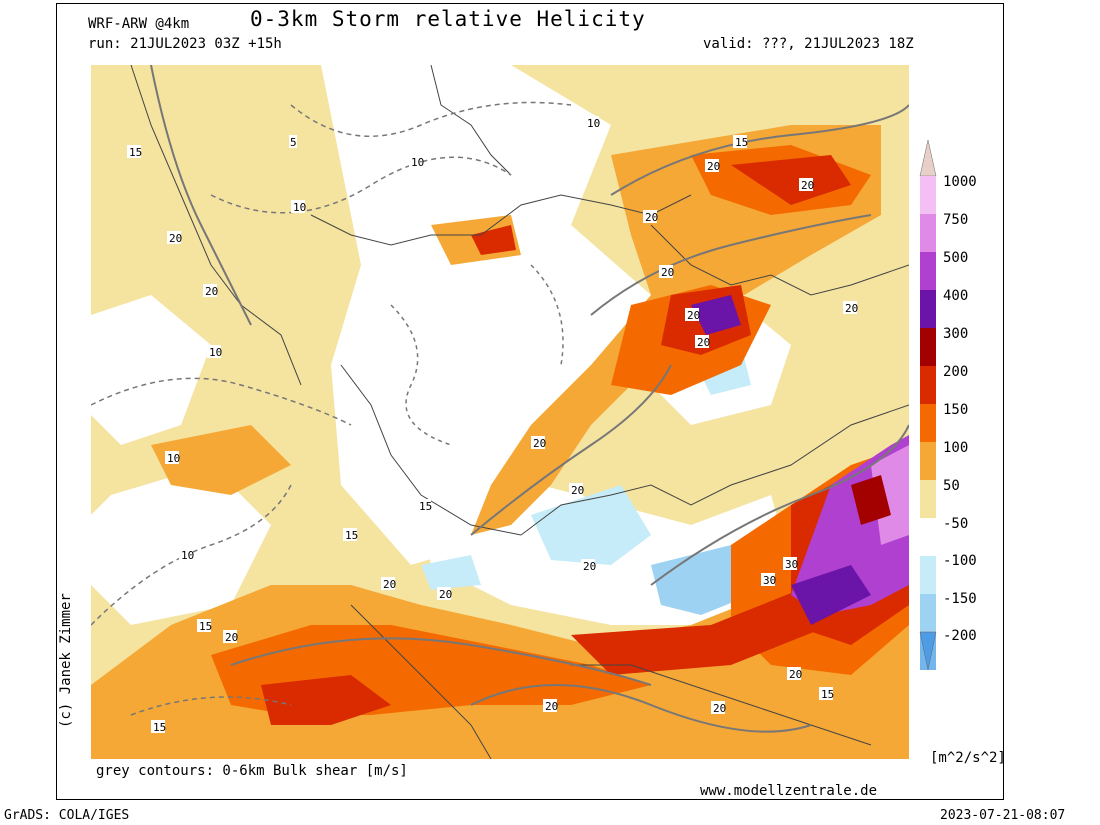 This screenshot has width=1100, height=825. What do you see at coordinates (956, 220) in the screenshot?
I see `colorbar-tick-label: 750` at bounding box center [956, 220].